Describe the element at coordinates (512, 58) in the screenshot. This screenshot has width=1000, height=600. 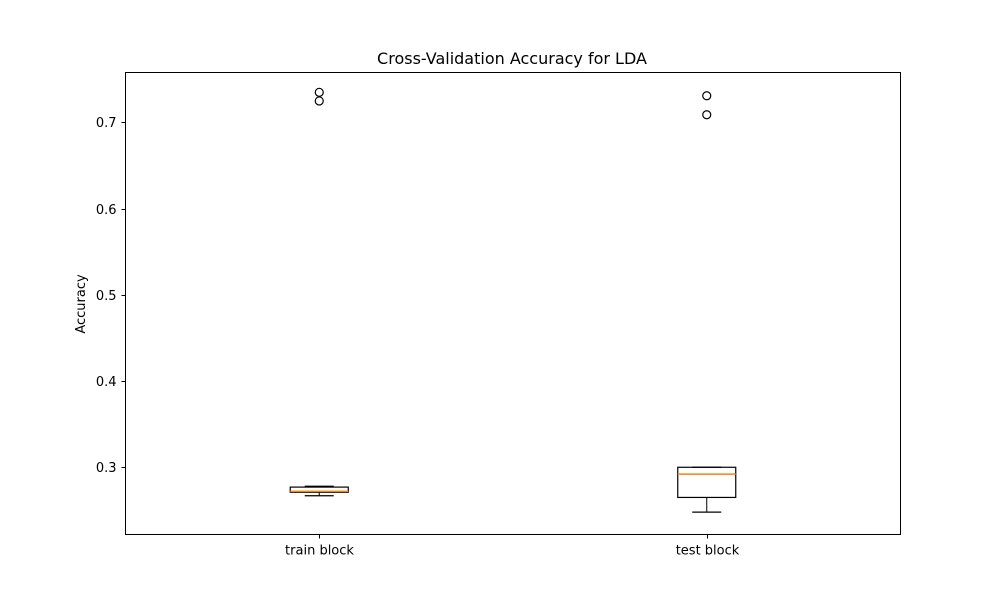
I see `chart-title: Cross-Validation Accuracy for LDA` at that location.